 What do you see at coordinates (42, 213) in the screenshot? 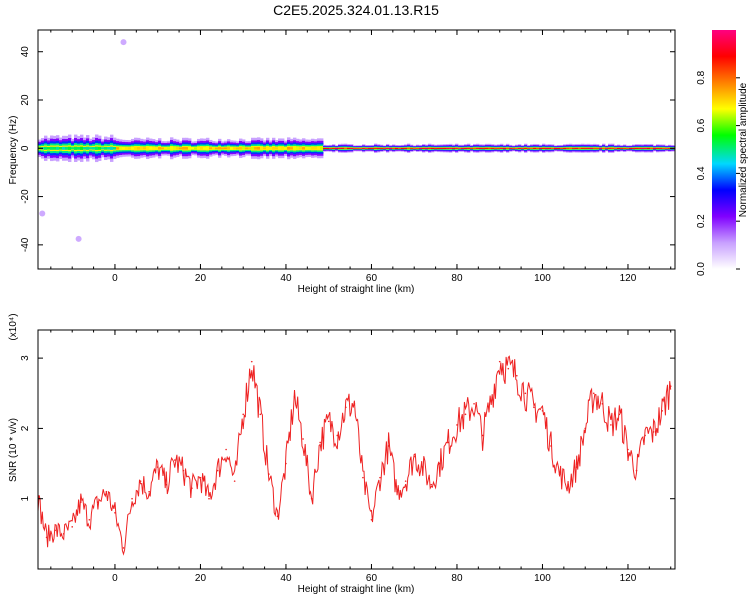
I see `spectrogram-outlier` at bounding box center [42, 213].